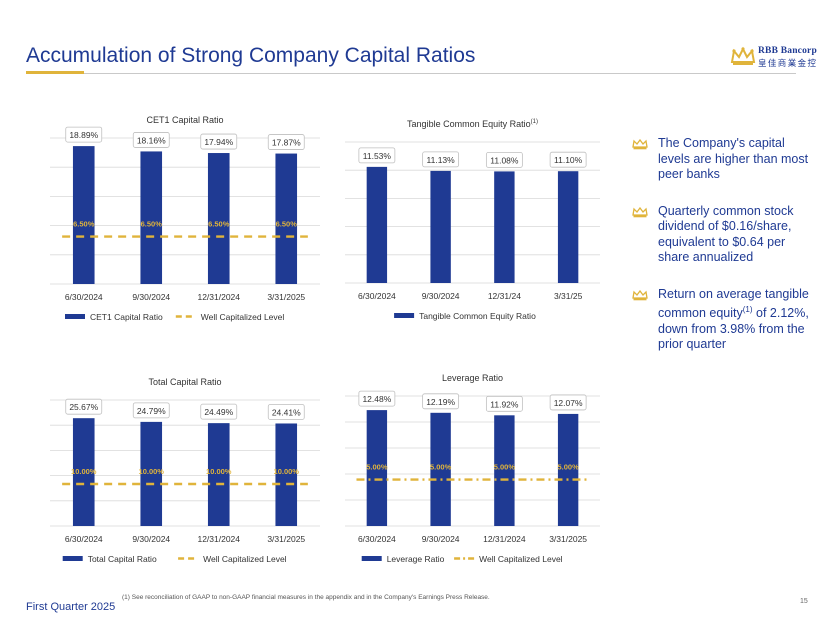 This screenshot has height=638, width=825. Describe the element at coordinates (773, 57) in the screenshot. I see `company-logo: RBB Bancorp 皇佳商業金控` at that location.